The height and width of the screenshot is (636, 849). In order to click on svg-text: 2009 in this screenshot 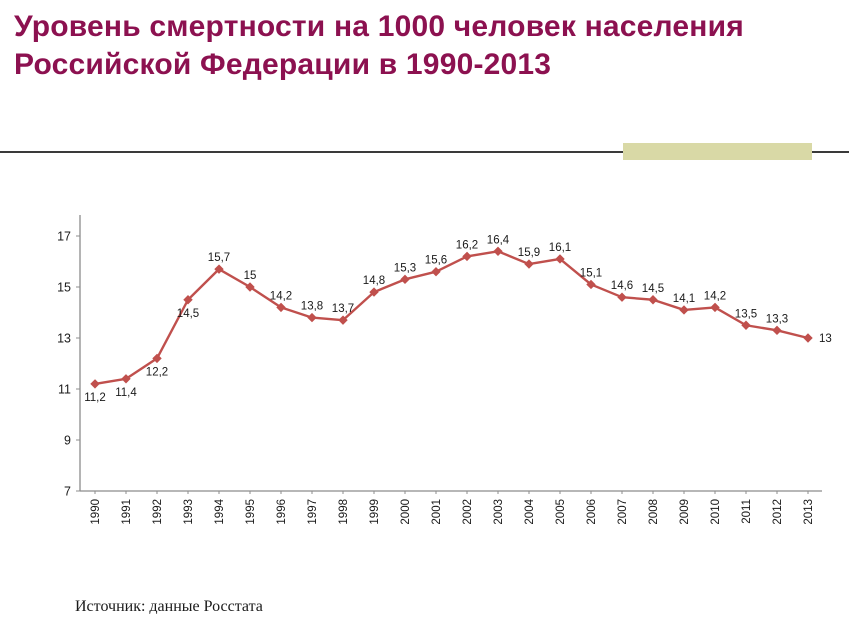, I will do `click(685, 512)`.